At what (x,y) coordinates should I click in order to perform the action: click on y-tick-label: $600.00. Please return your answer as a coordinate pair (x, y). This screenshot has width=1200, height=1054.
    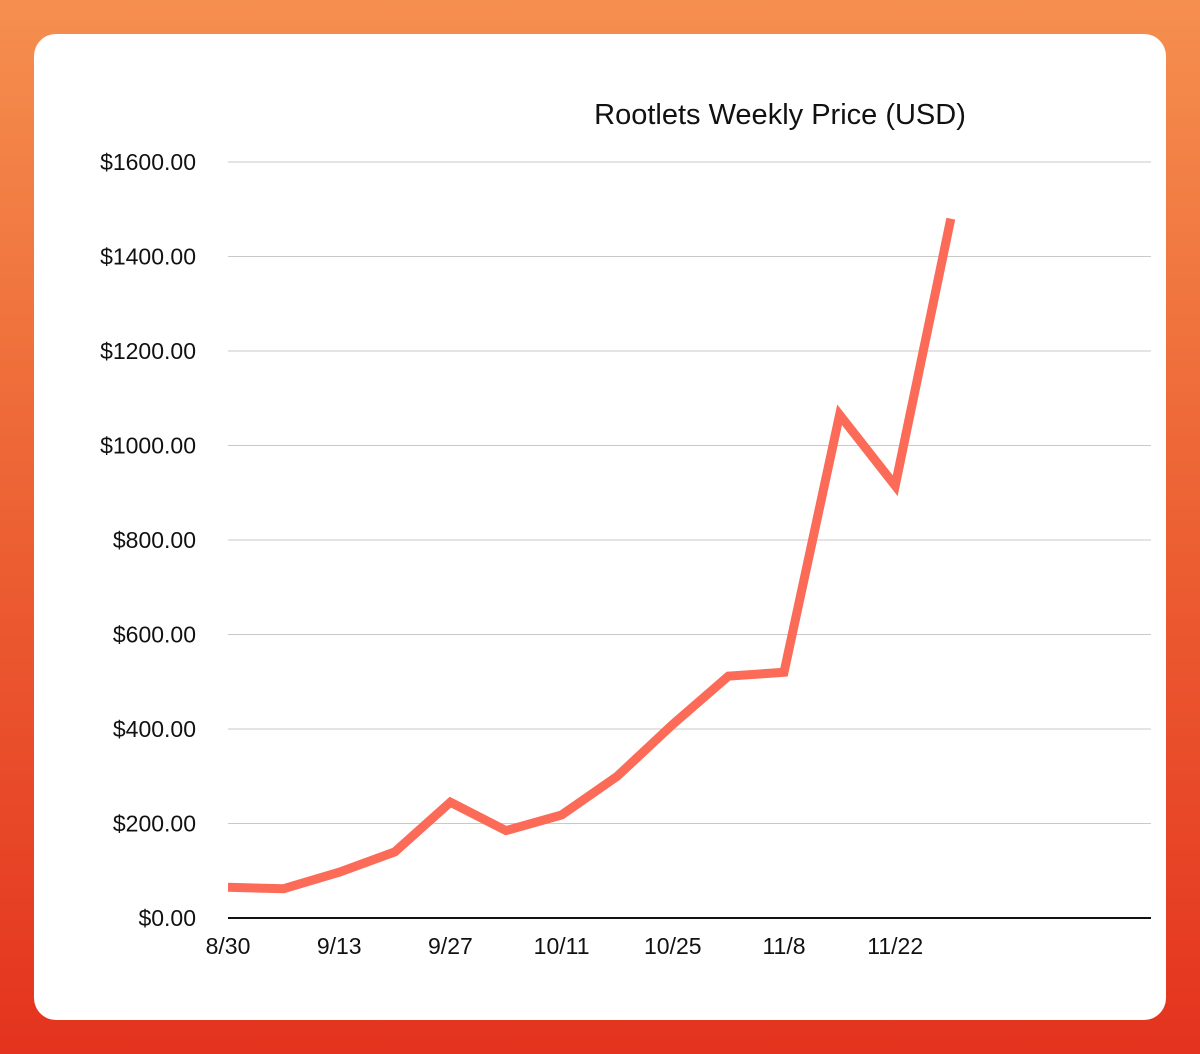
    Looking at the image, I should click on (154, 635).